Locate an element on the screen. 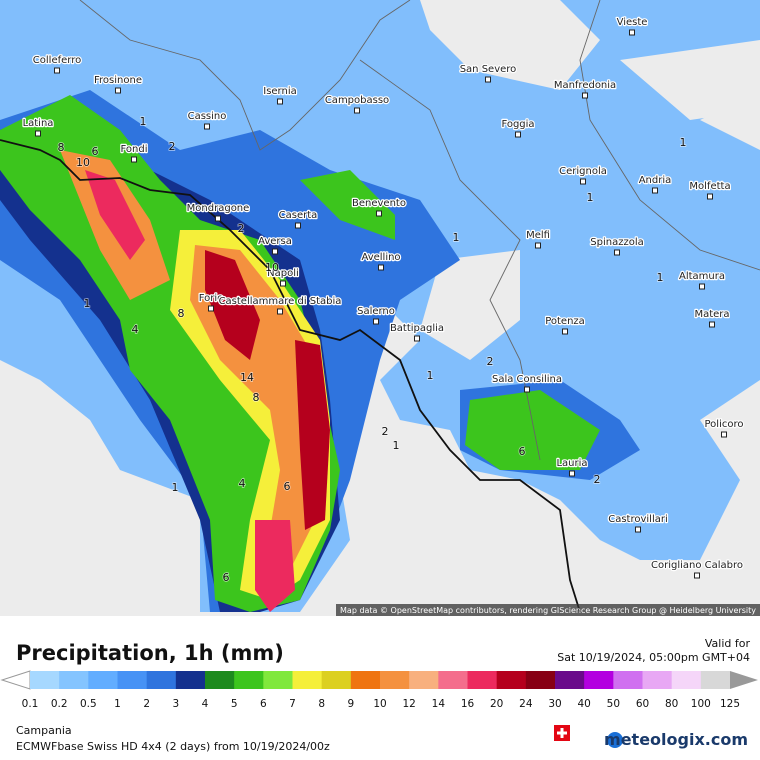 The width and height of the screenshot is (760, 760). colorbar-tick-label: 125 is located at coordinates (730, 704).